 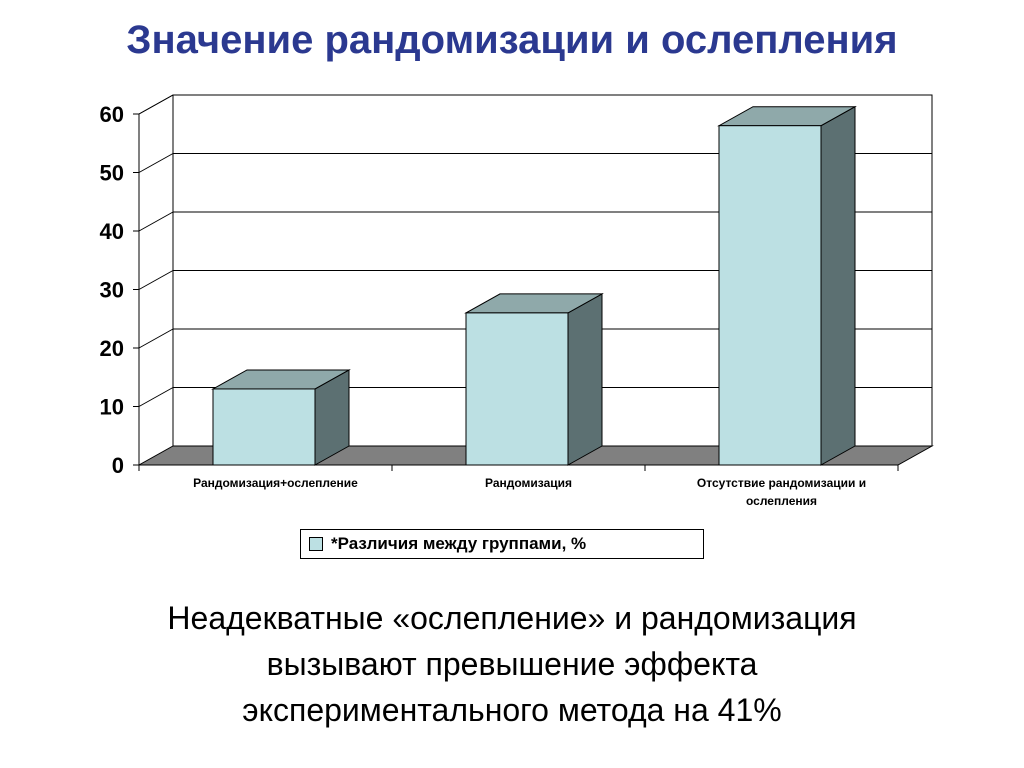 What do you see at coordinates (512, 710) in the screenshot?
I see `caption-line: экспериментального метода на 41%` at bounding box center [512, 710].